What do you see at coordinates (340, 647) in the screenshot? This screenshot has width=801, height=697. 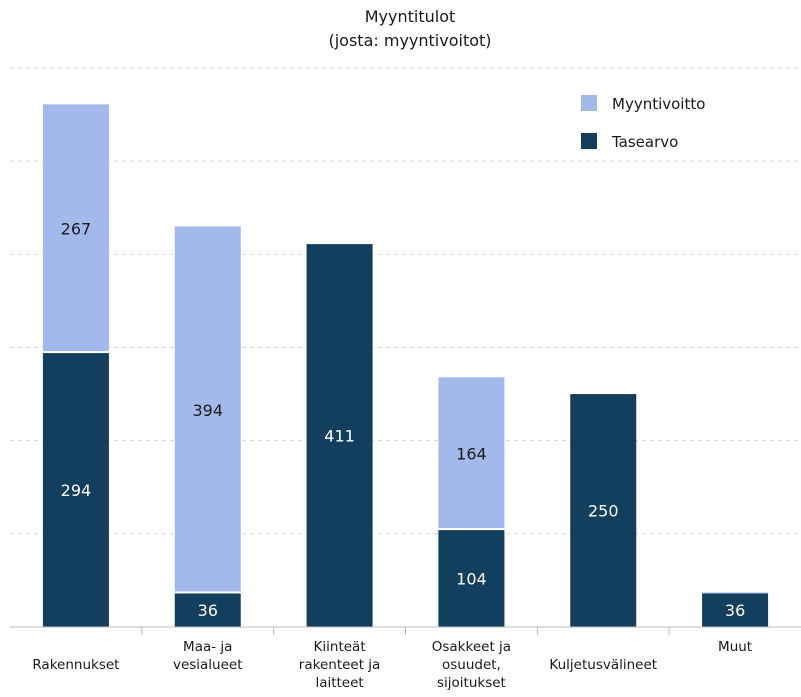 I see `category-label-line: Kiinteät` at bounding box center [340, 647].